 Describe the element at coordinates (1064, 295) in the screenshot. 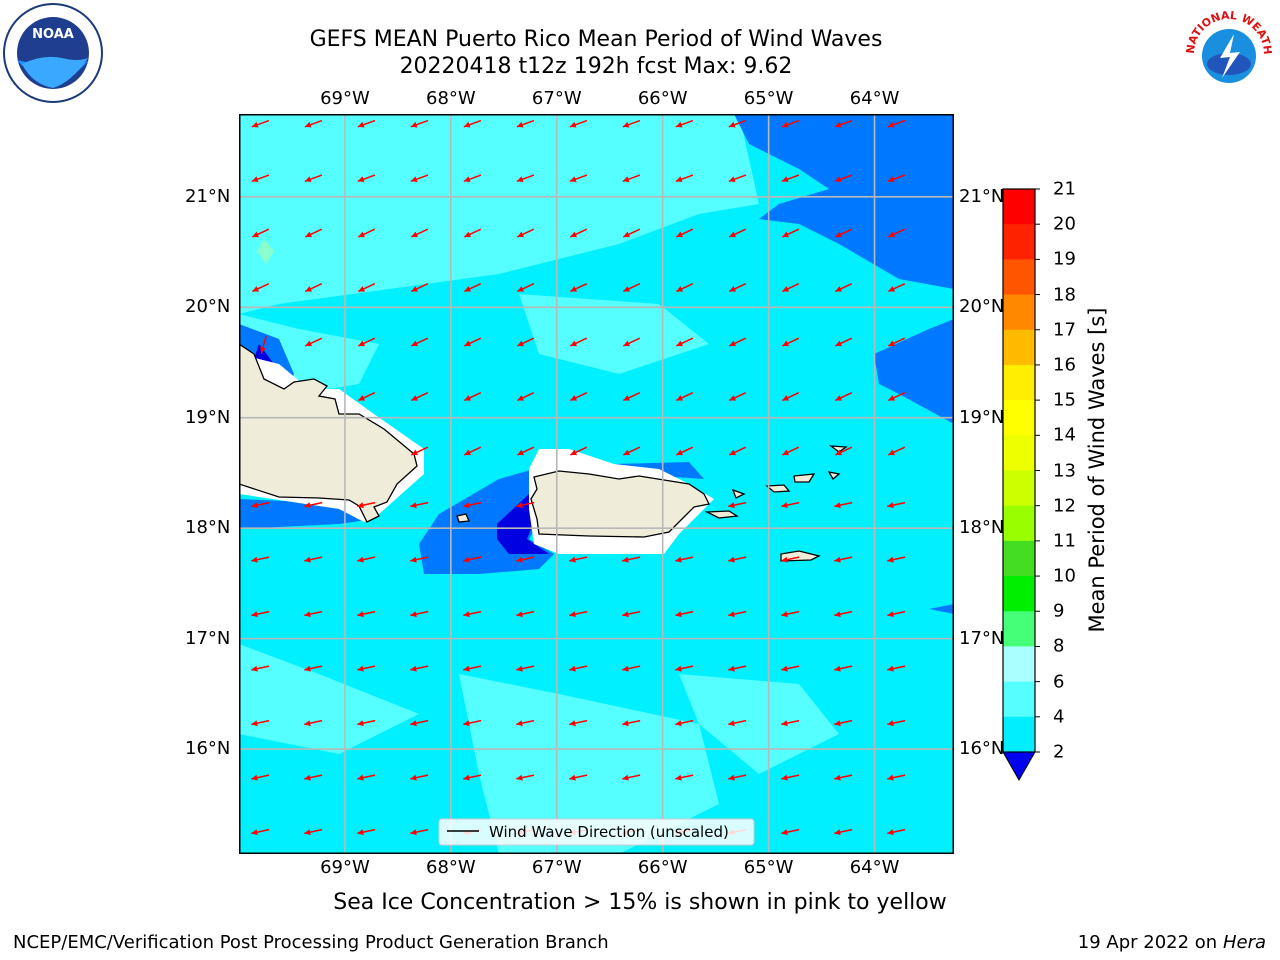

I see `colorbar-tick-label: 18` at that location.